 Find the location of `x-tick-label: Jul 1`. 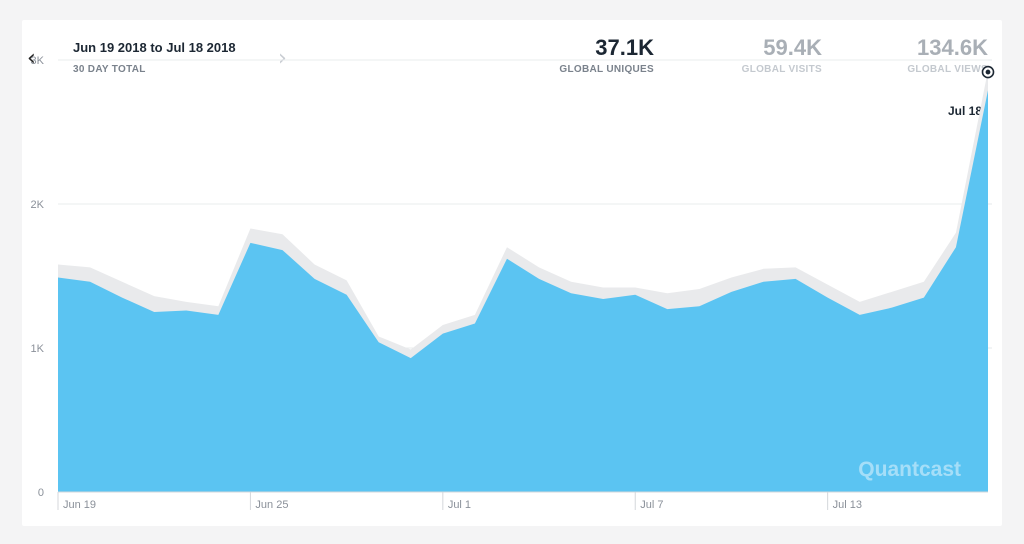

x-tick-label: Jul 1 is located at coordinates (459, 505).